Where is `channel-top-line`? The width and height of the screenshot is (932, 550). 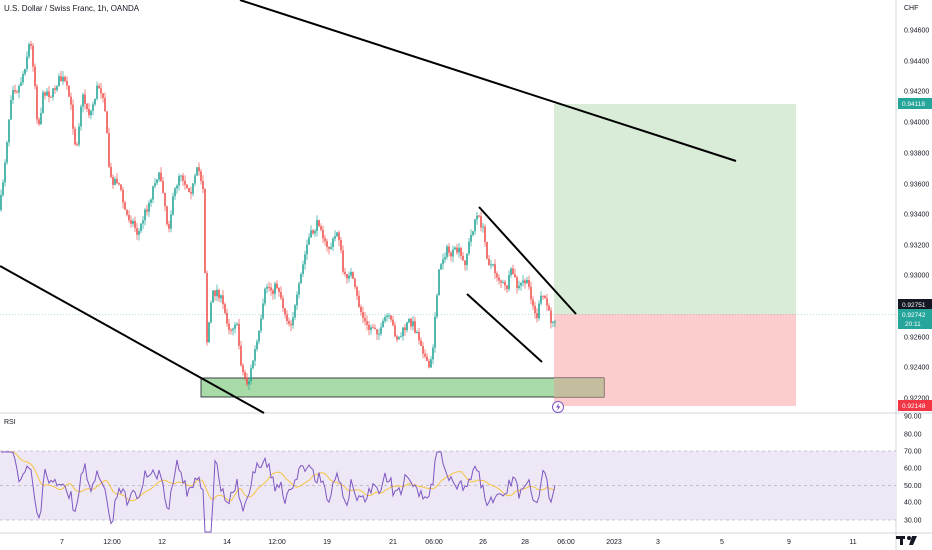
channel-top-line is located at coordinates (527, 260).